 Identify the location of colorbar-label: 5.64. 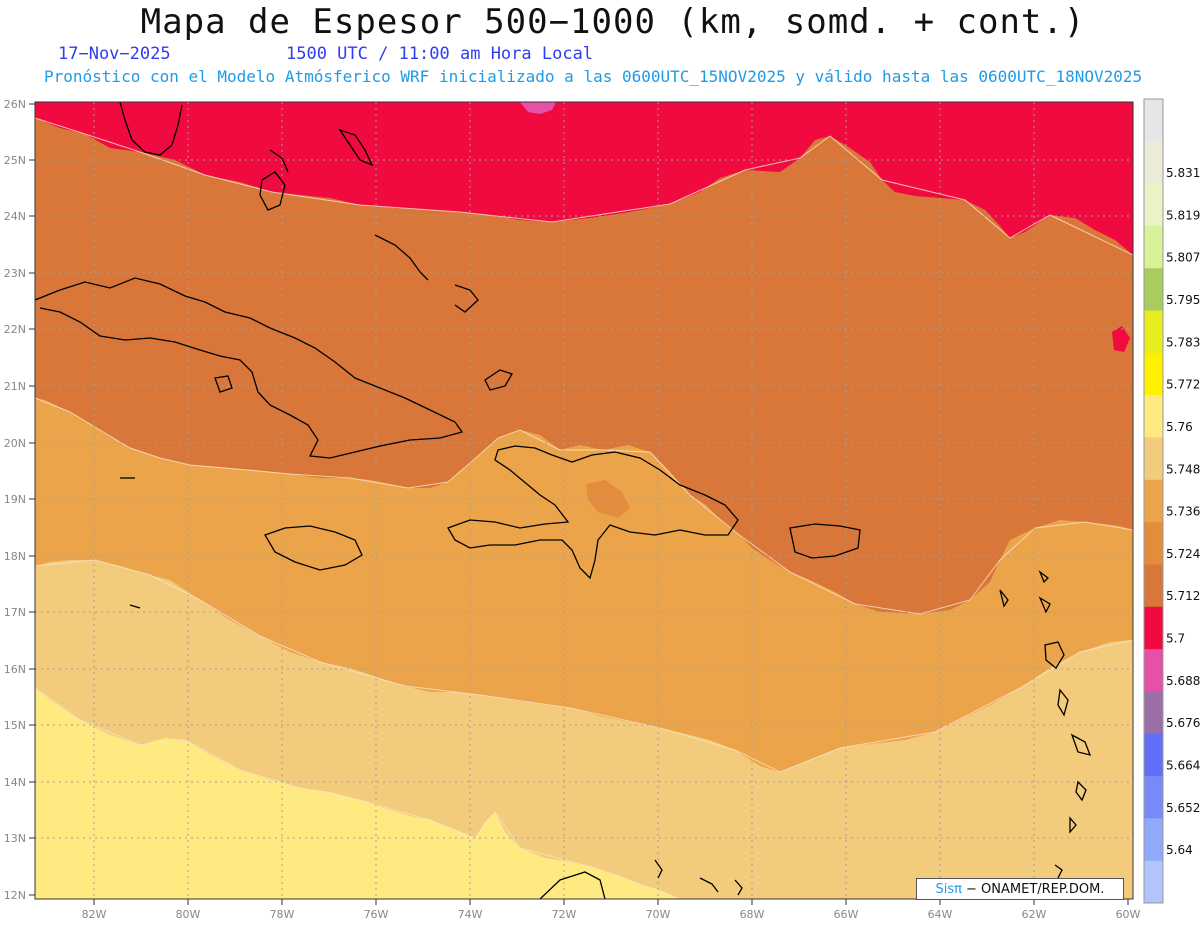
(1179, 850).